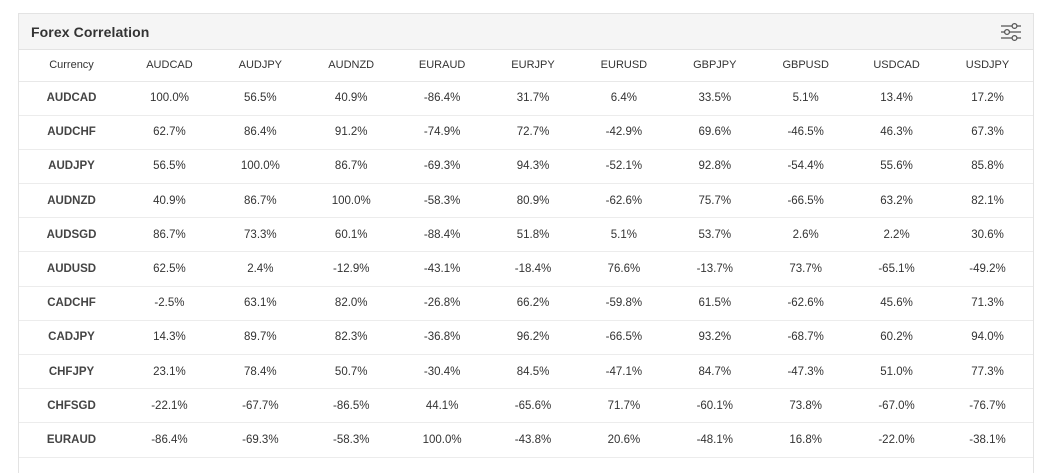 The height and width of the screenshot is (473, 1043). Describe the element at coordinates (169, 338) in the screenshot. I see `correlation-cell: 14.3%` at that location.